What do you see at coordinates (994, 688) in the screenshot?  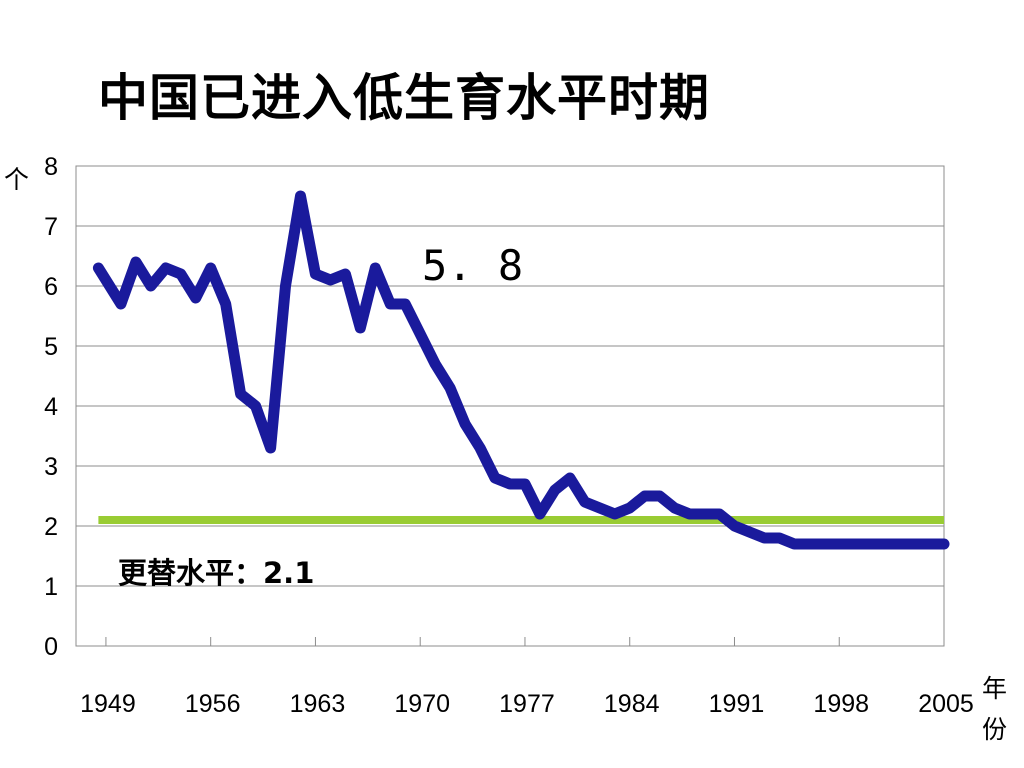 I see `x-unit-label-char-1: 年` at bounding box center [994, 688].